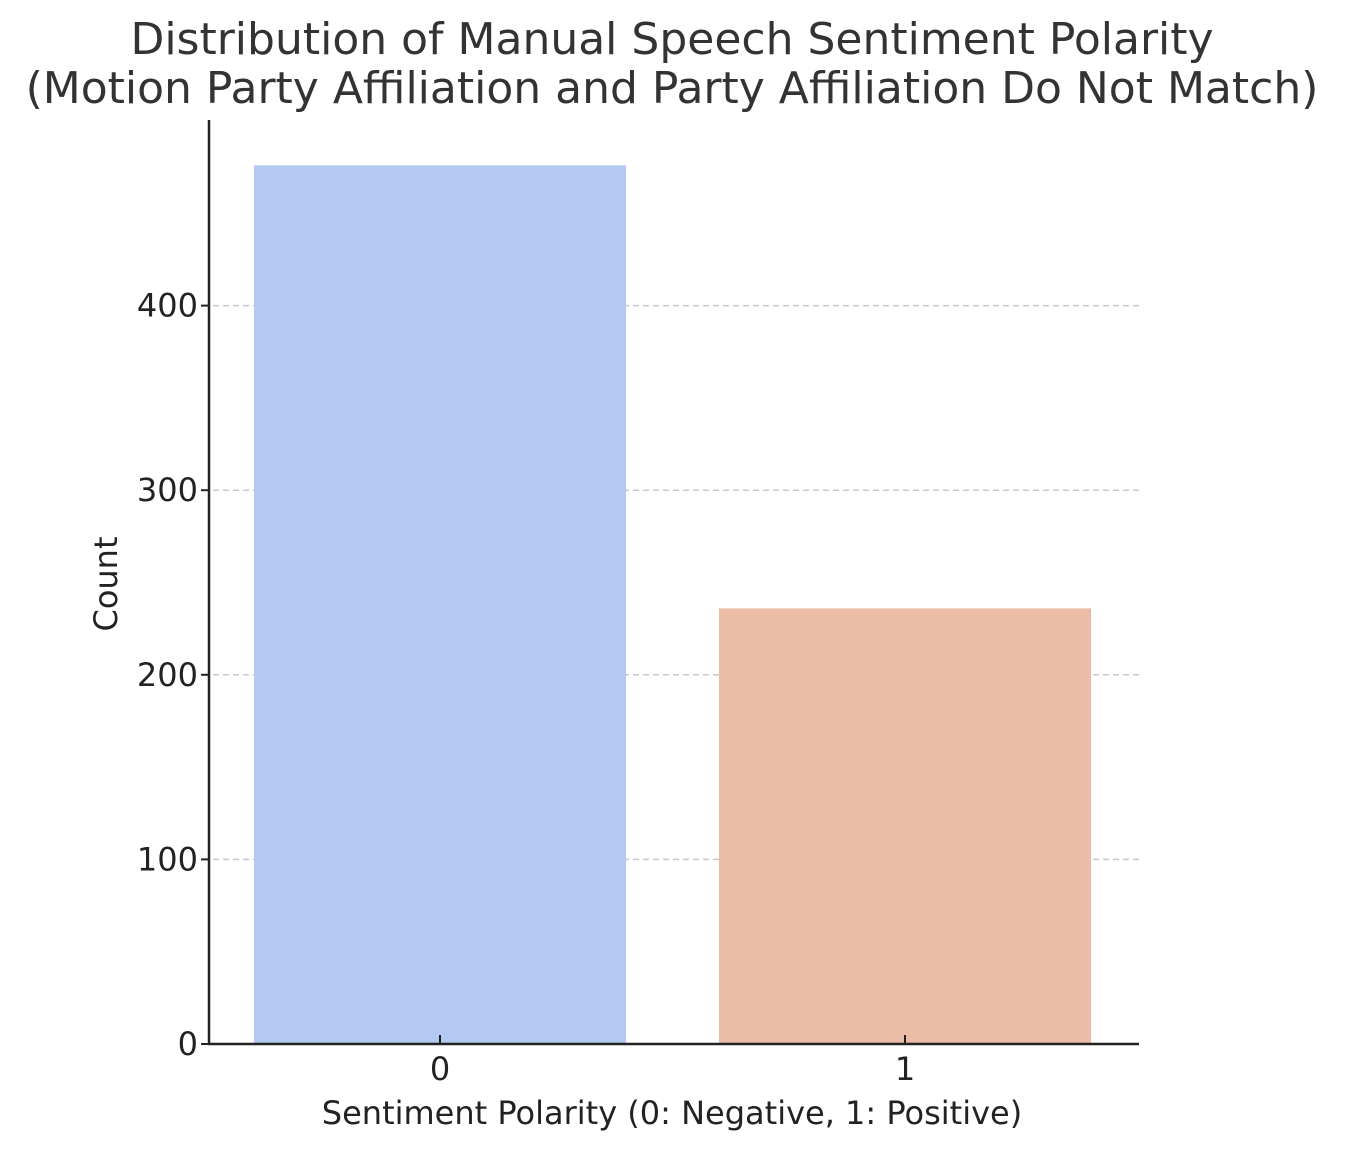  What do you see at coordinates (905, 1069) in the screenshot?
I see `x-tick-label-1: 1` at bounding box center [905, 1069].